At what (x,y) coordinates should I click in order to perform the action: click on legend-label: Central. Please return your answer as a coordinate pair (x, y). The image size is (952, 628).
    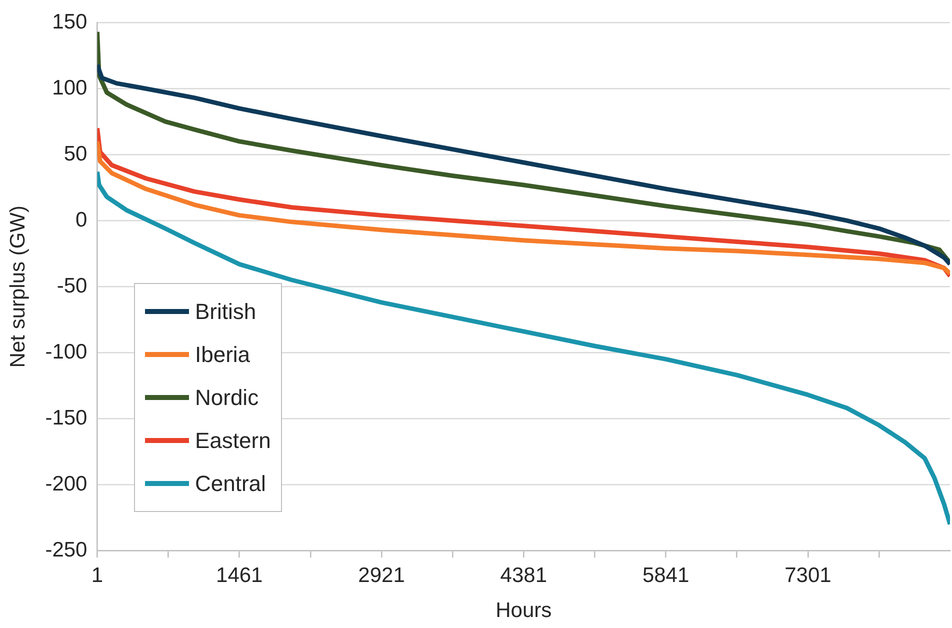
    Looking at the image, I should click on (230, 483).